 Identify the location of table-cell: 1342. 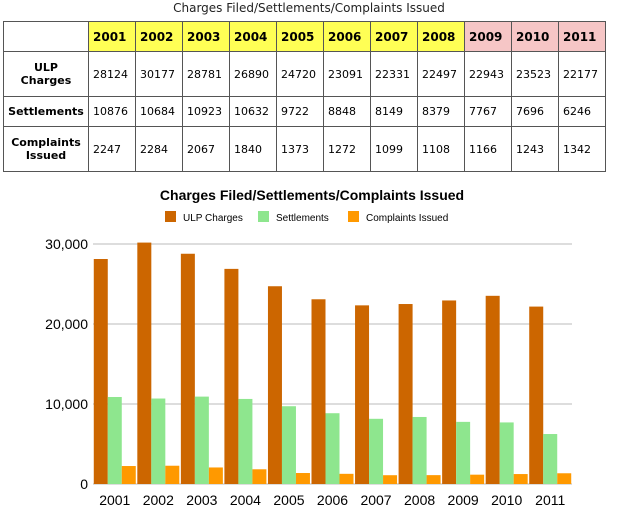
(582, 149).